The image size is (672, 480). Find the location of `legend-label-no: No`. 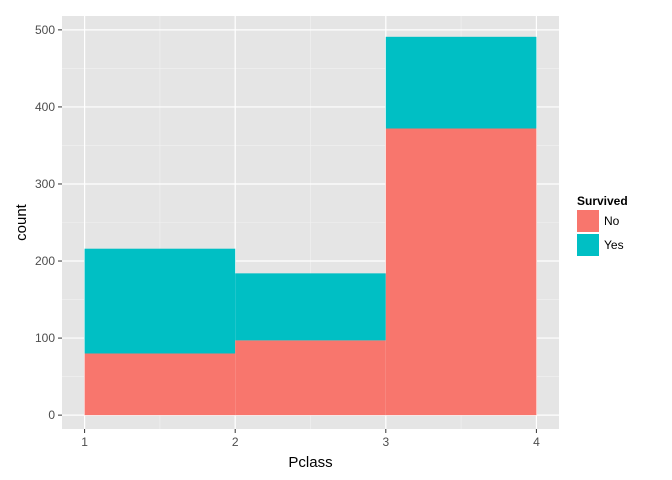

legend-label-no: No is located at coordinates (612, 221).